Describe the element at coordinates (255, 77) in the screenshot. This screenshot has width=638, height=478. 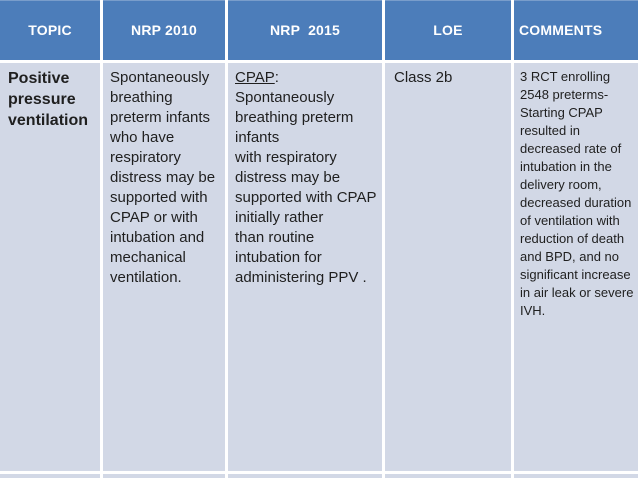
I see `cell-nrp2015-underlined-term: CPAP` at that location.